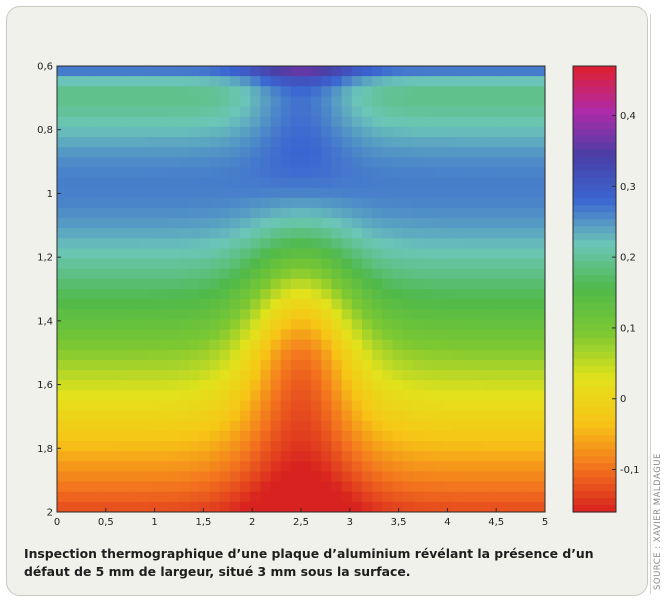 Image resolution: width=667 pixels, height=602 pixels. What do you see at coordinates (496, 522) in the screenshot?
I see `x-tick-label: 4,5` at bounding box center [496, 522].